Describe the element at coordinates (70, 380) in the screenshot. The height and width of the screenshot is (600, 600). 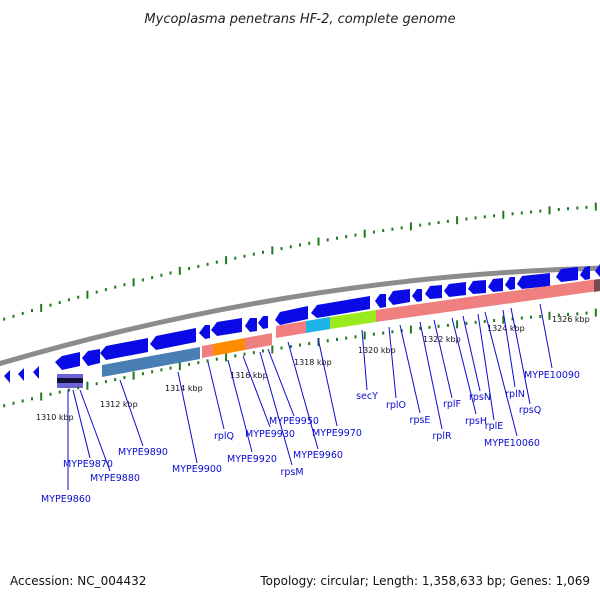
I see `region-small-block-core` at that location.